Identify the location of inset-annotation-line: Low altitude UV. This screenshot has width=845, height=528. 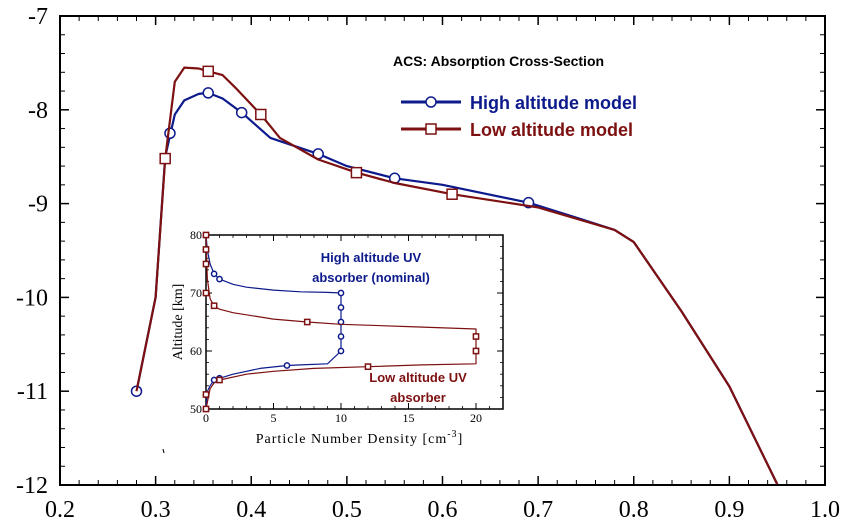
(418, 377).